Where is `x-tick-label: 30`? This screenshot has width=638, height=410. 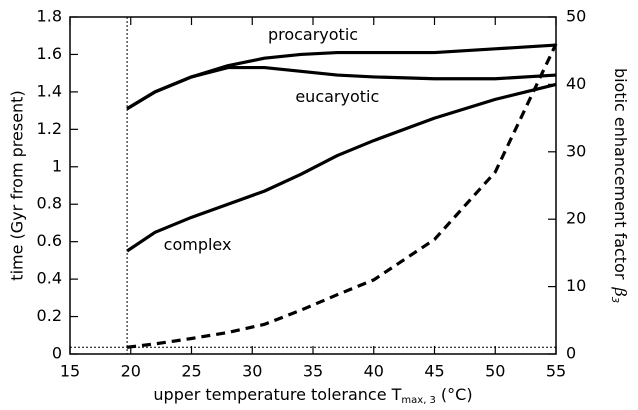 x-tick-label: 30 is located at coordinates (252, 371).